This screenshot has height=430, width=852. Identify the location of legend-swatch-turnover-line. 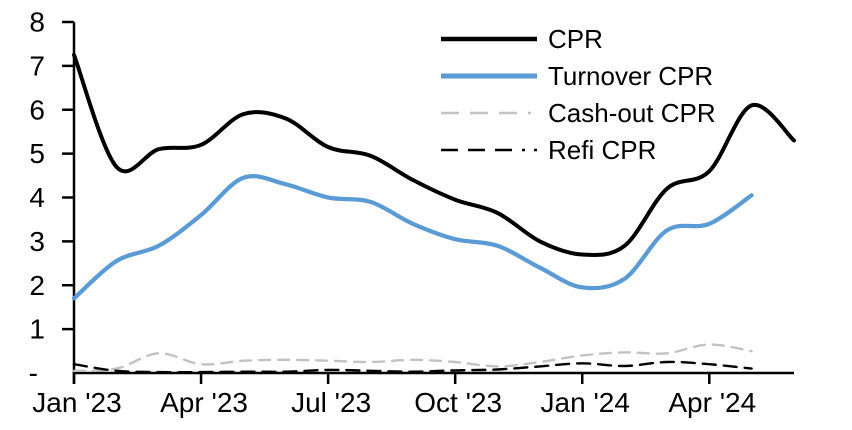
(489, 75).